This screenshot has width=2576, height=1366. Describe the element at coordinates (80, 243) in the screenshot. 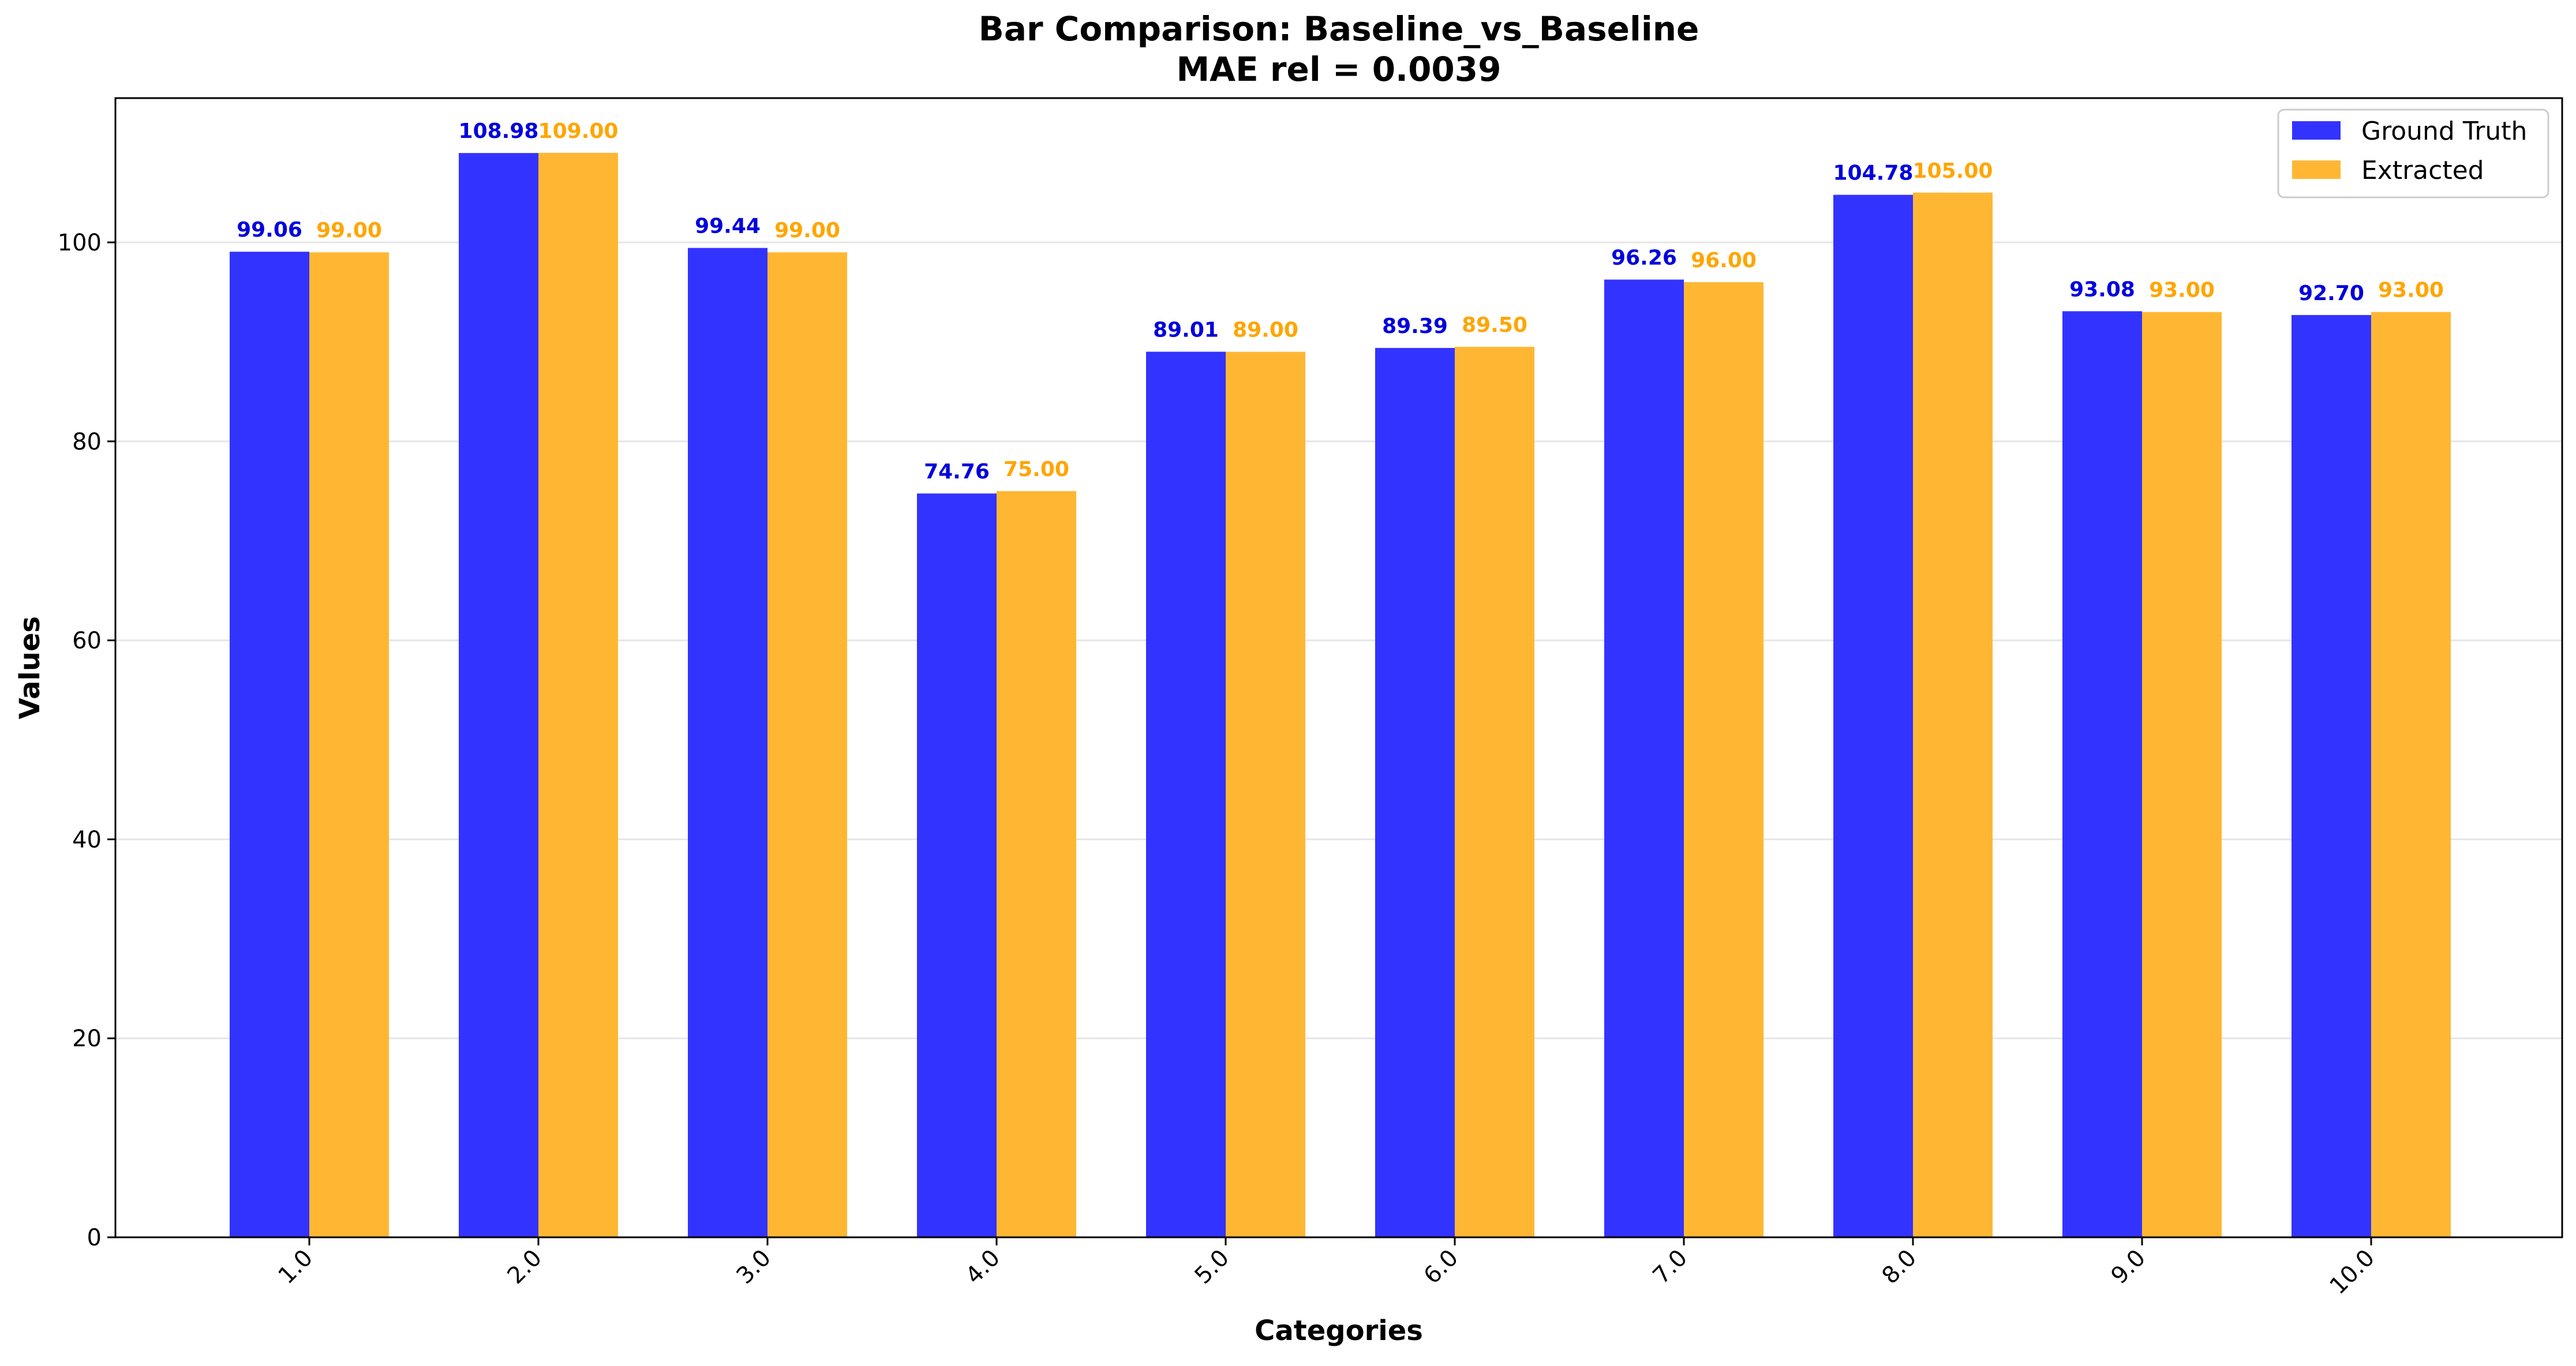

I see `y-tick-label: 100` at that location.